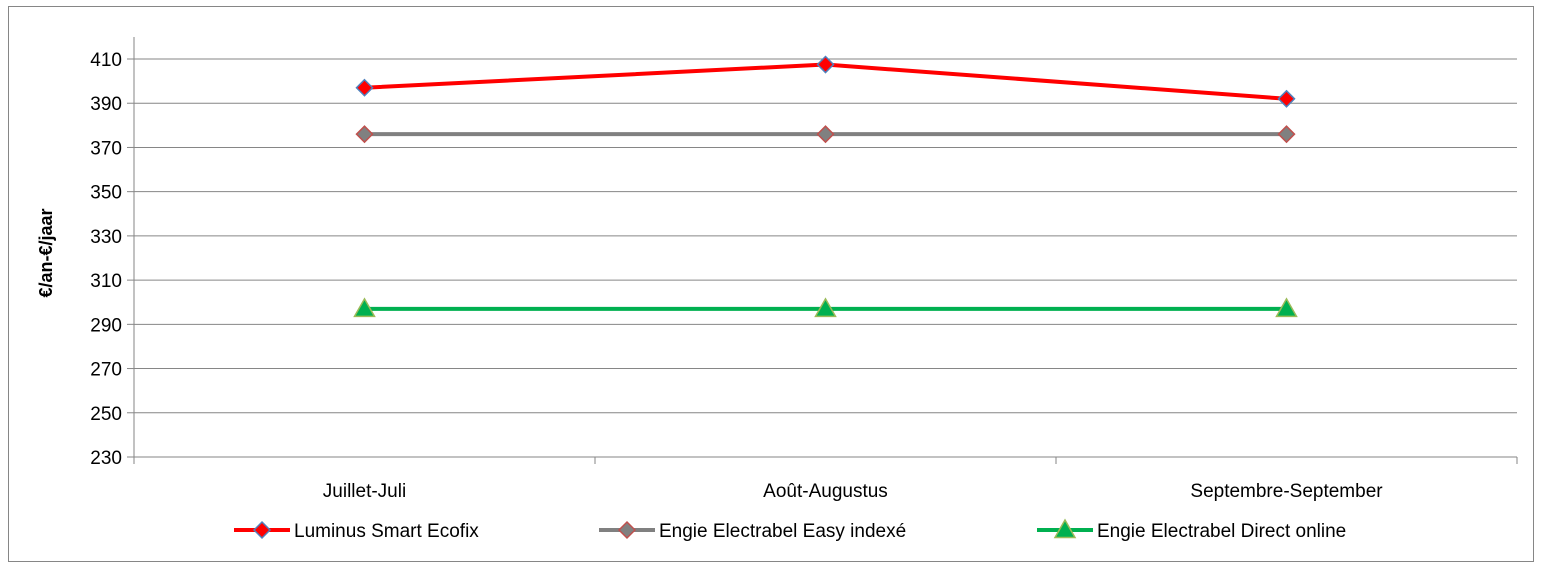 This screenshot has height=568, width=1542. I want to click on y-tick-label-270: 270, so click(106, 370).